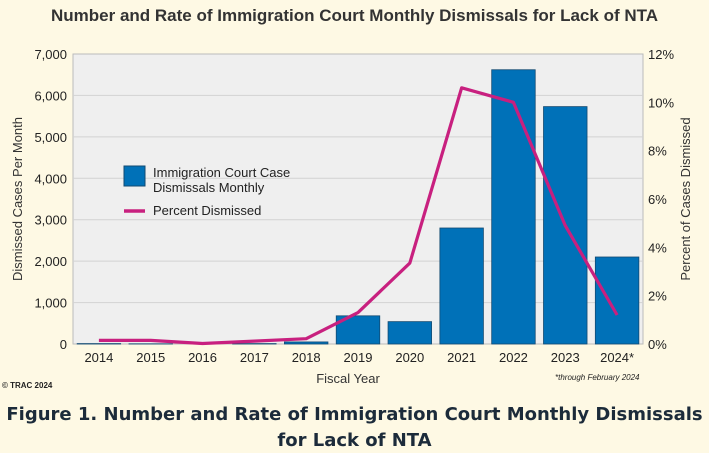 Image resolution: width=709 pixels, height=453 pixels. I want to click on y-tick-label: 1,000, so click(50, 303).